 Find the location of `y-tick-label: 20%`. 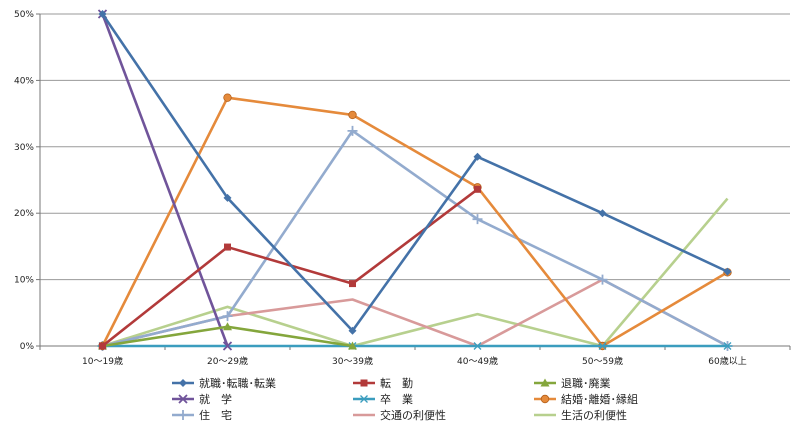

y-tick-label: 20% is located at coordinates (24, 214).